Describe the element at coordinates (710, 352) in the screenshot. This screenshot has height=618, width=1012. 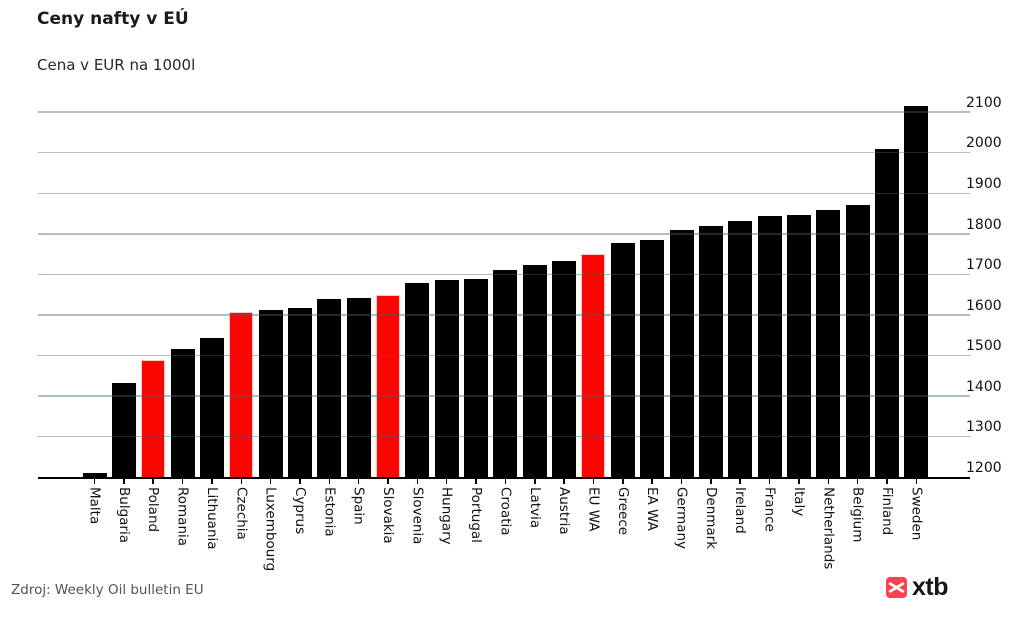
I see `bar-denmark` at that location.